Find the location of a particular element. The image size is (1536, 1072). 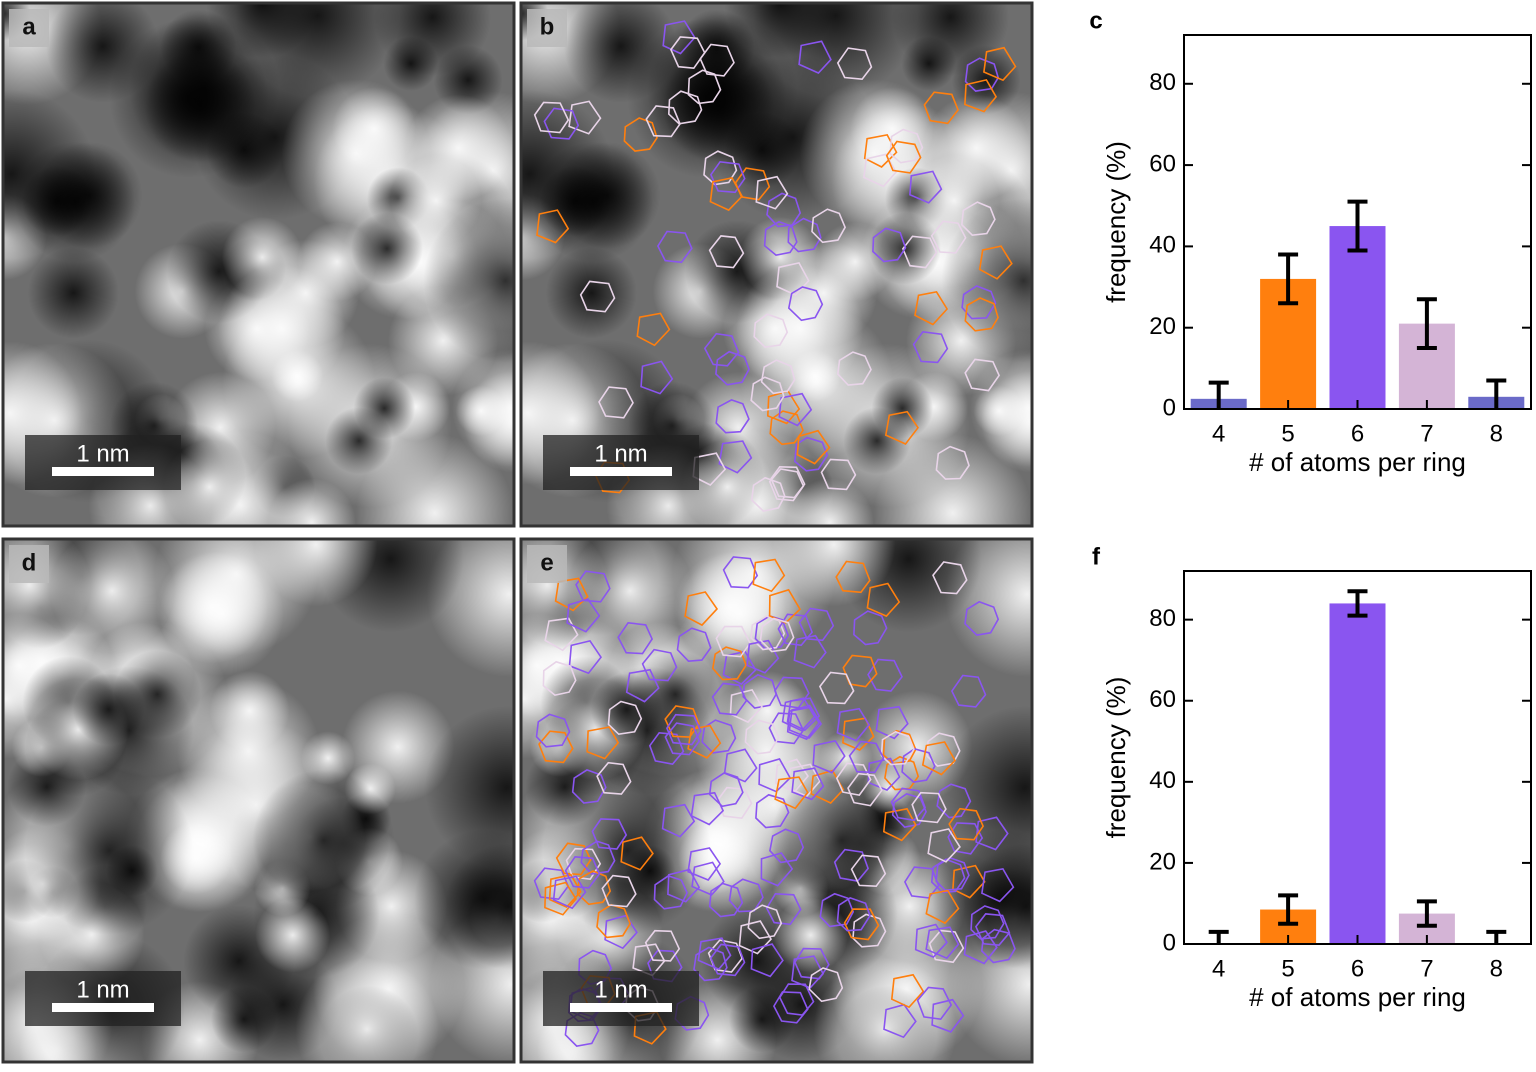

scale-bar-bg is located at coordinates (621, 998).